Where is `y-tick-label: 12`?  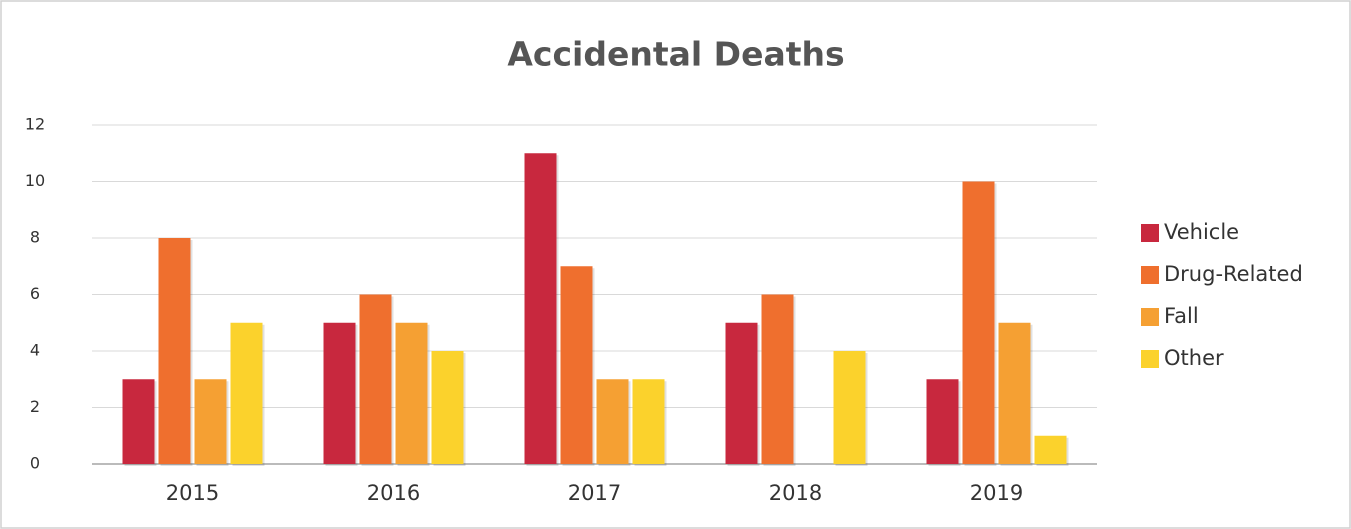 y-tick-label: 12 is located at coordinates (35, 124).